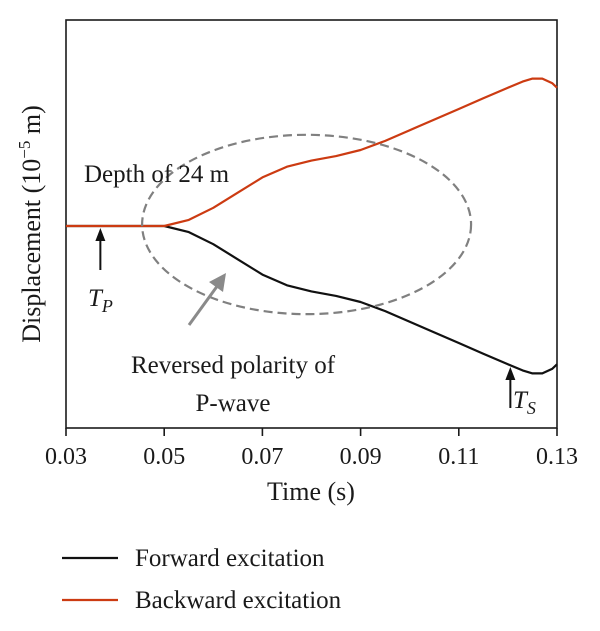 This screenshot has width=600, height=631. I want to click on x-axis-label: Time (s), so click(311, 491).